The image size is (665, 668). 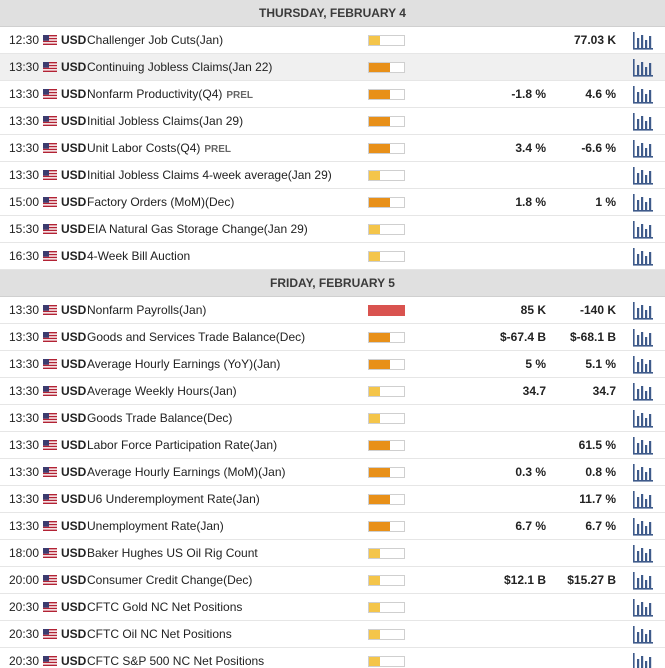 I want to click on event-name: Factory Orders (MoM)(Dec), so click(x=162, y=202).